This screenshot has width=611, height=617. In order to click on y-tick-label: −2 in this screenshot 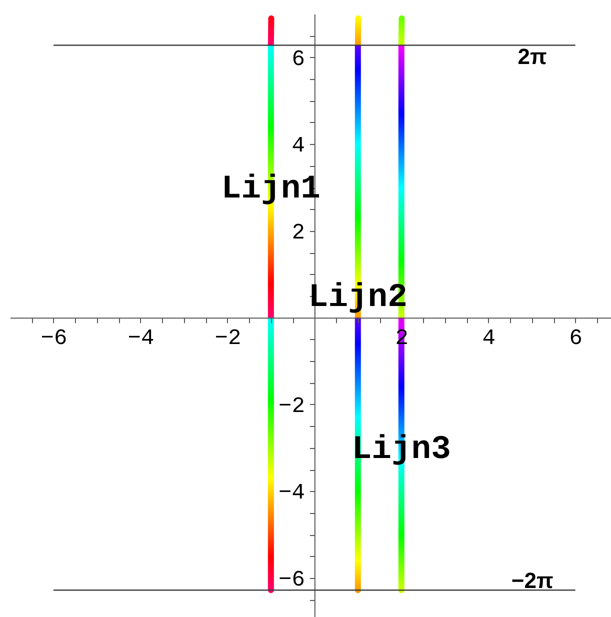, I will do `click(291, 406)`.